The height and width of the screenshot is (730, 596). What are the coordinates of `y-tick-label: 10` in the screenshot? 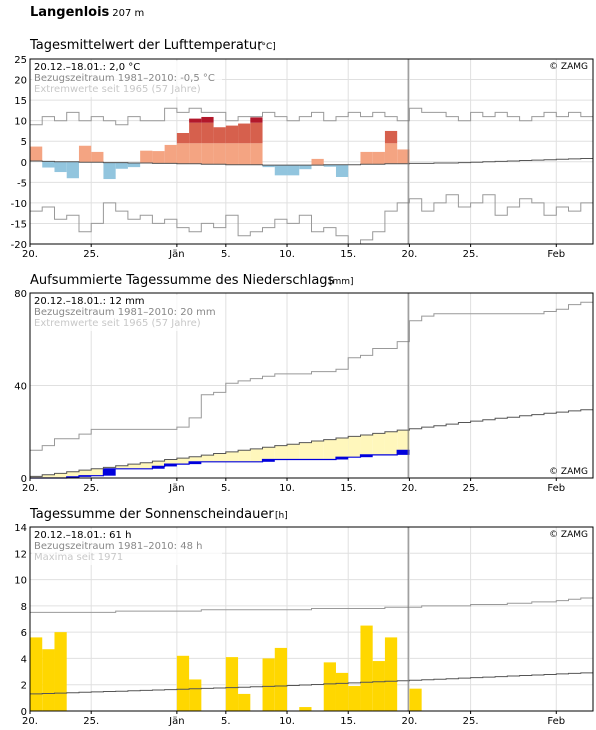 It's located at (20, 581).